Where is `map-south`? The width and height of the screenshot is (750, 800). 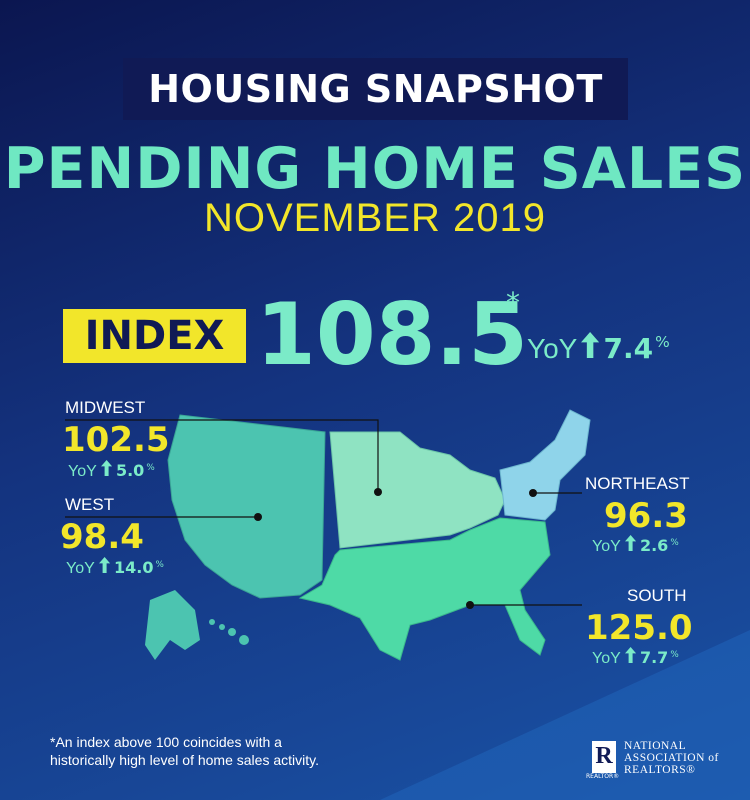 map-south is located at coordinates (424, 589).